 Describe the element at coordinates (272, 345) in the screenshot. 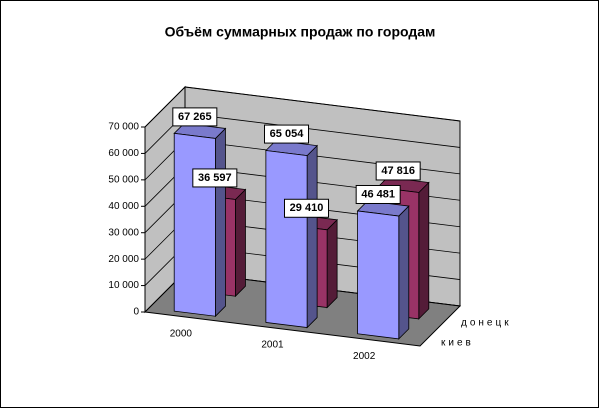

I see `x-tick-label: 2001` at that location.